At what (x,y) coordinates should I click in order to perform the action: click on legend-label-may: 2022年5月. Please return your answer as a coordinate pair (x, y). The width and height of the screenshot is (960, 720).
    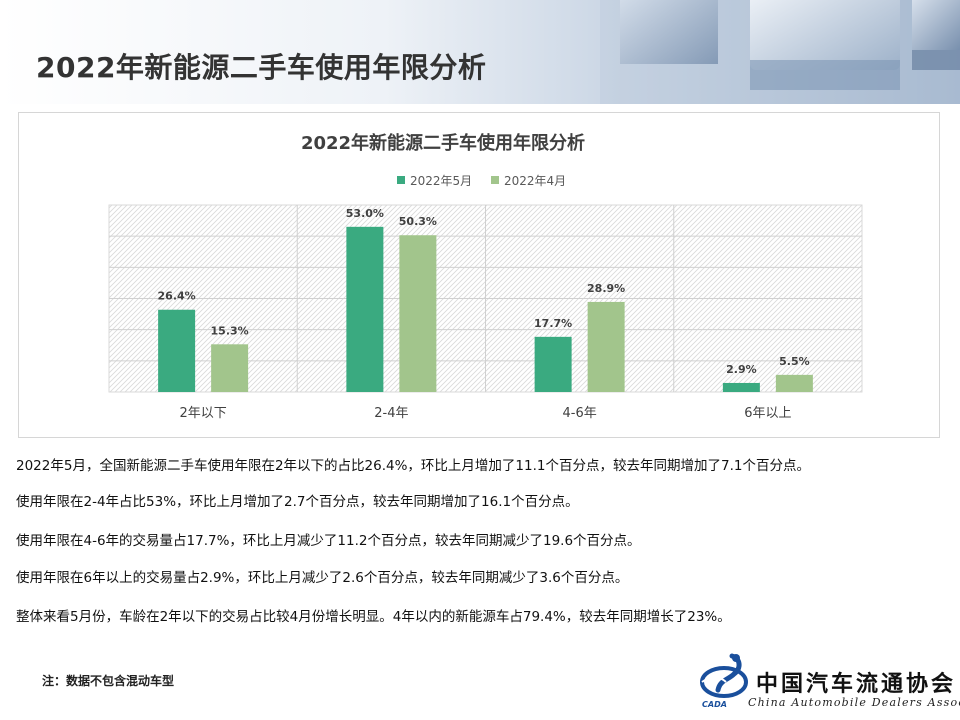
    Looking at the image, I should click on (441, 181).